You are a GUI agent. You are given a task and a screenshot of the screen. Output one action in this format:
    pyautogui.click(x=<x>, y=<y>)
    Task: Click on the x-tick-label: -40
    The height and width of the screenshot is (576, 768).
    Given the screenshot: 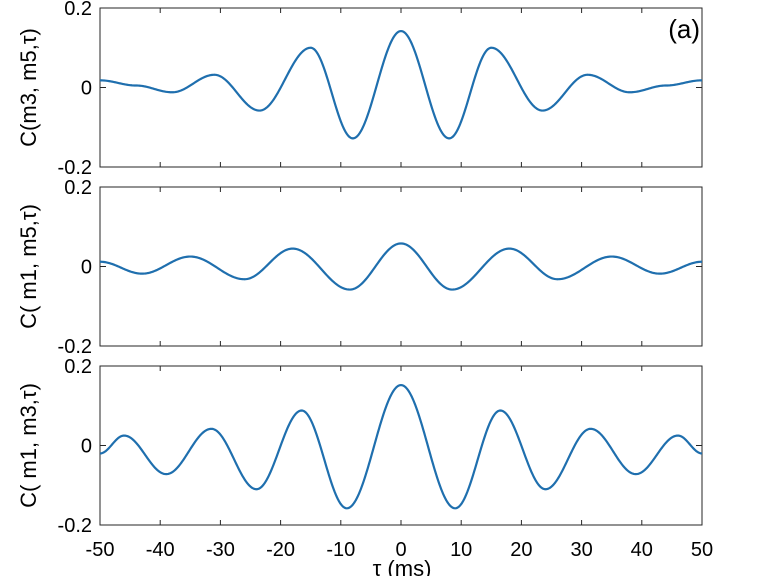 What is the action you would take?
    pyautogui.click(x=160, y=550)
    